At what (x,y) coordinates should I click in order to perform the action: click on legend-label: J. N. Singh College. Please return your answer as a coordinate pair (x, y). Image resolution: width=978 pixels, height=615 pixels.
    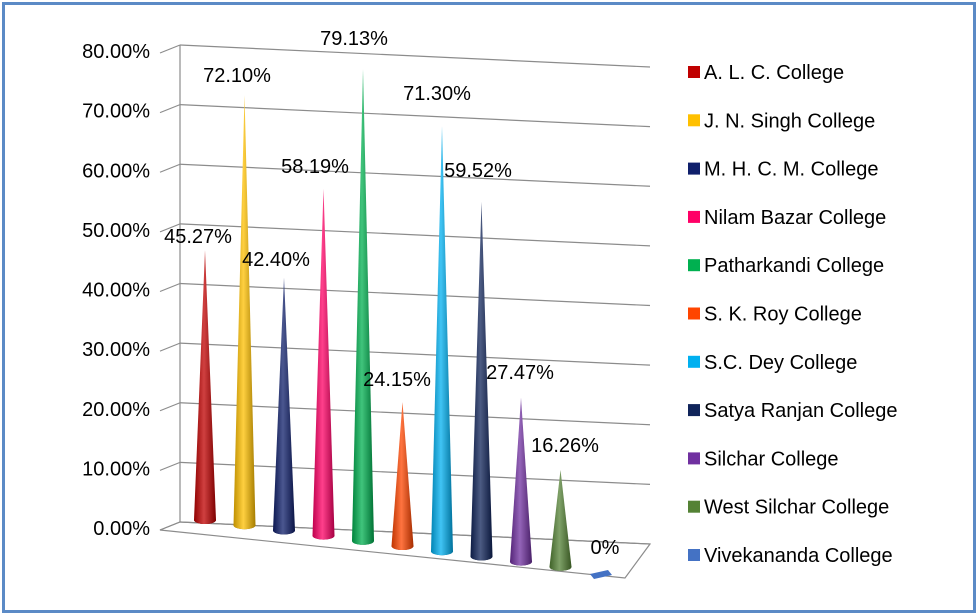
    Looking at the image, I should click on (789, 121).